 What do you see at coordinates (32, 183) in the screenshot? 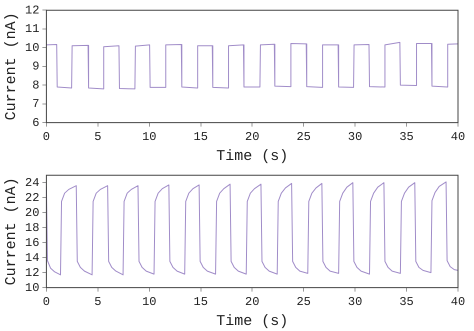
I see `y-tick-label: 24` at bounding box center [32, 183].